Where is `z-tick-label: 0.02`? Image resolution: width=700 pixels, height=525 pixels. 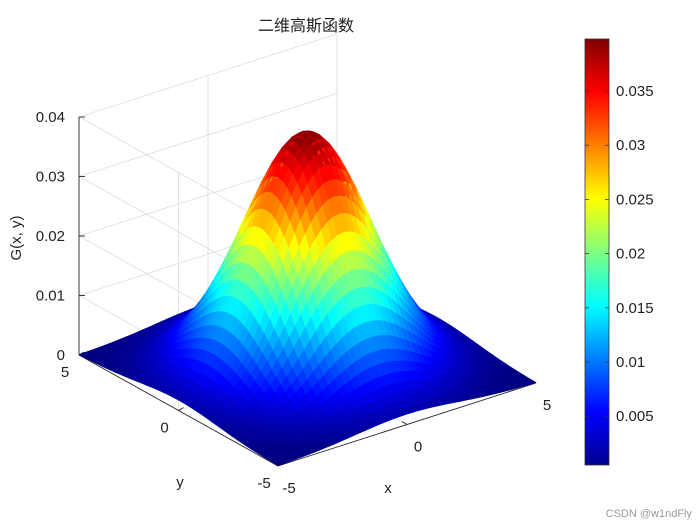 z-tick-label: 0.02 is located at coordinates (50, 236).